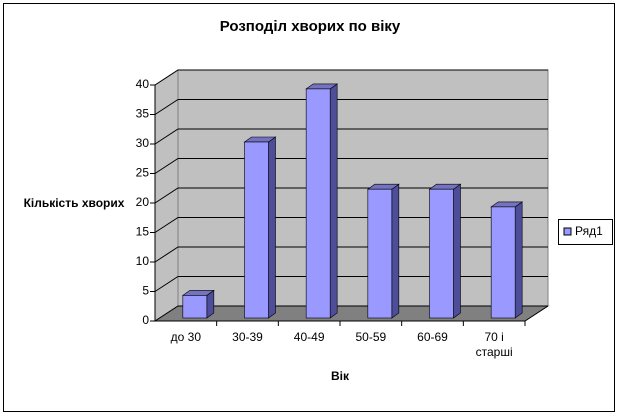 This screenshot has height=416, width=619. What do you see at coordinates (143, 261) in the screenshot?
I see `y-tick-label: 10` at bounding box center [143, 261].